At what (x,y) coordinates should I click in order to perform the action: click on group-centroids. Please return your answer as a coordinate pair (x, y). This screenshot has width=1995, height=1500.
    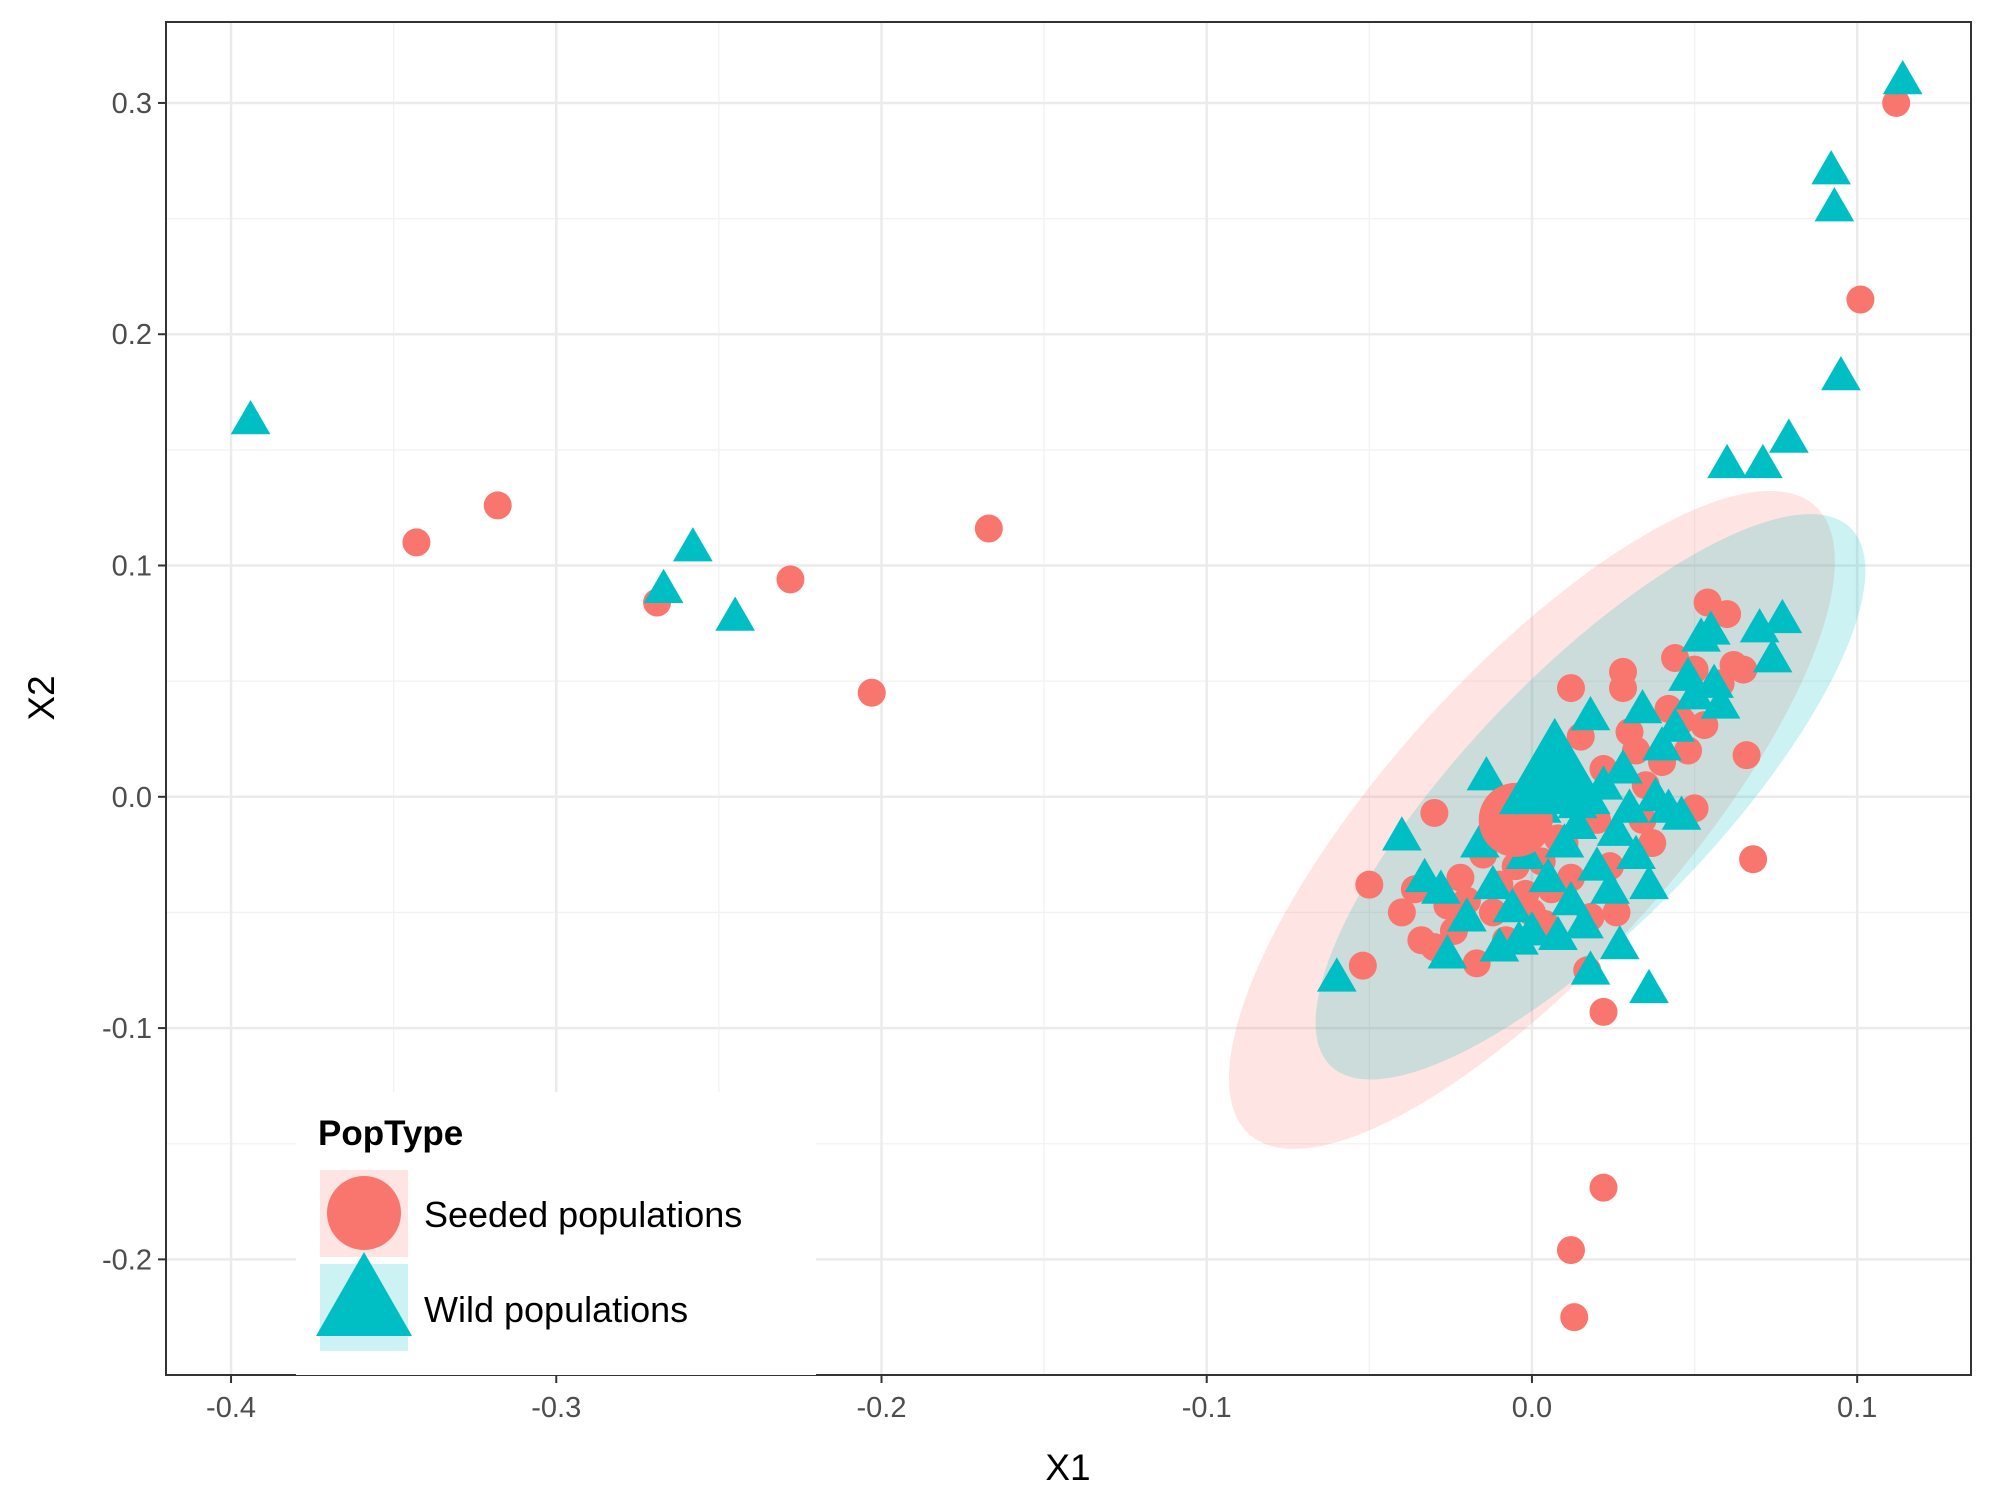
    Looking at the image, I should click on (1544, 787).